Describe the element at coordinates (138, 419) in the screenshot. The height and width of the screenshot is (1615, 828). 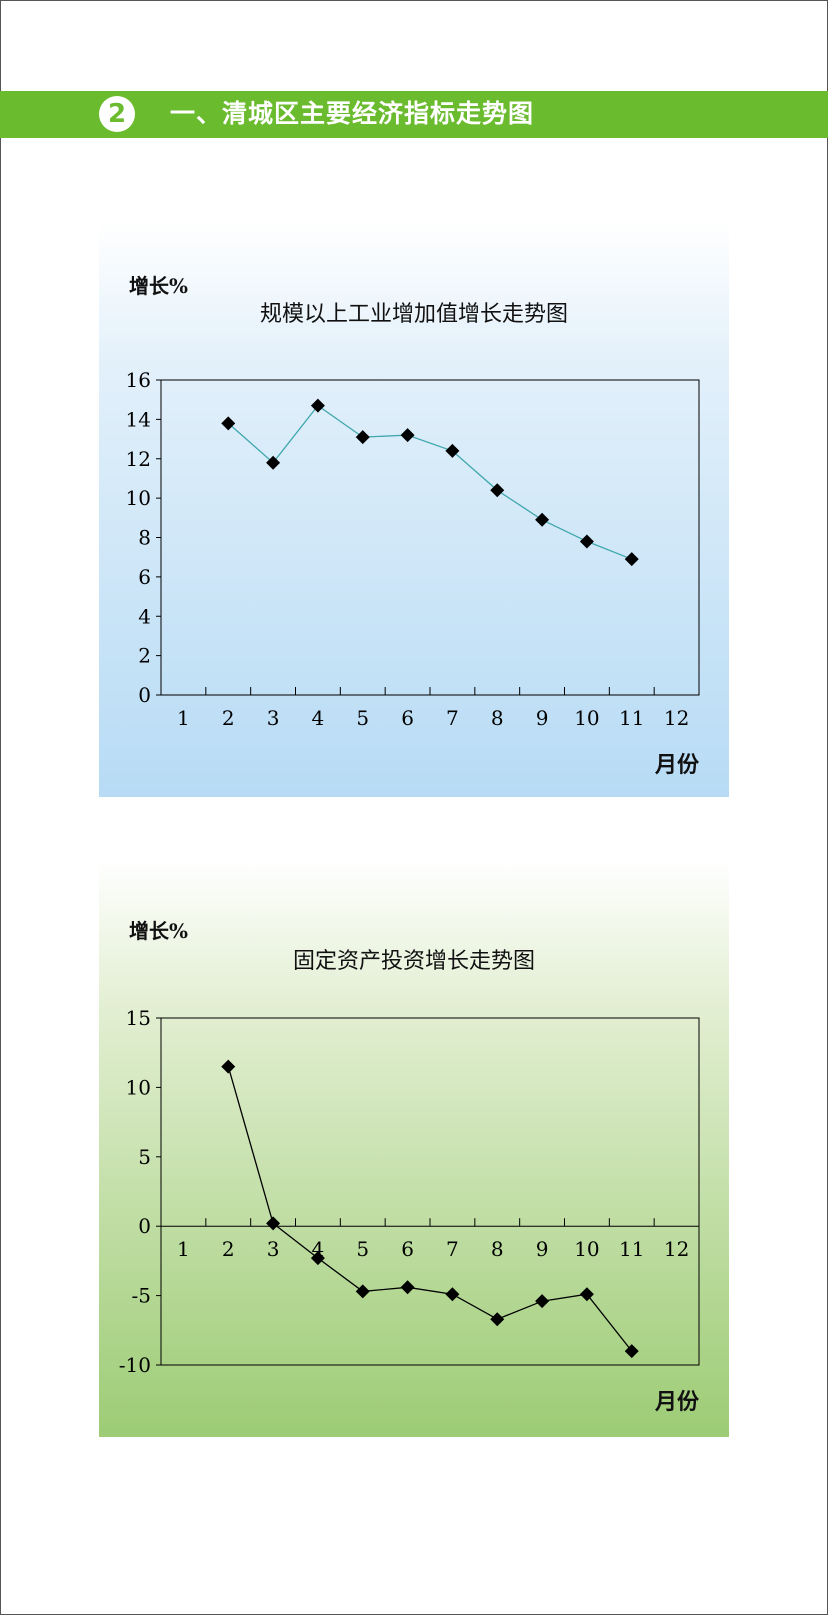
I see `y-tick-label: 14` at that location.